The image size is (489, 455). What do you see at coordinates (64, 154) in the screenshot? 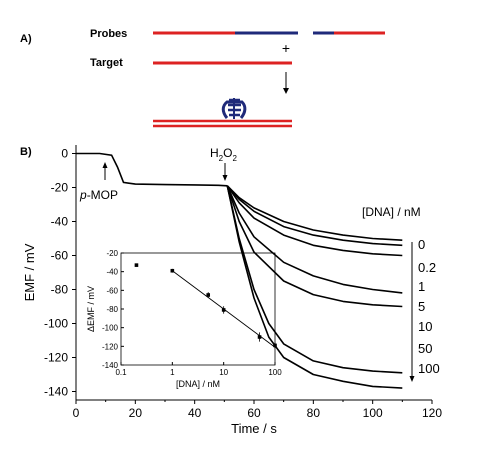
I see `main-y-tick-label: 0` at bounding box center [64, 154].